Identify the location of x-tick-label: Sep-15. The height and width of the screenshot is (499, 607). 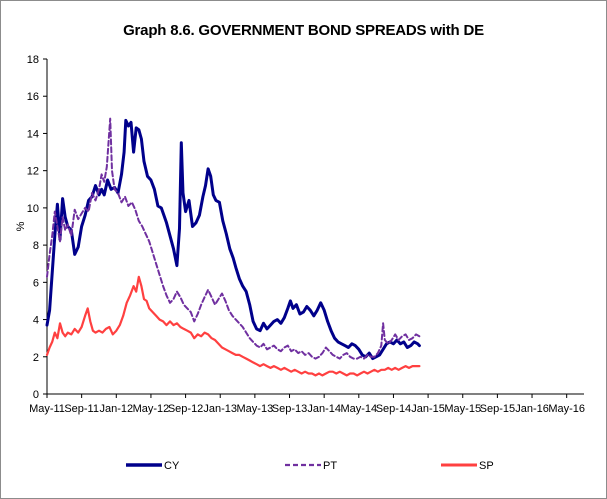
(497, 409).